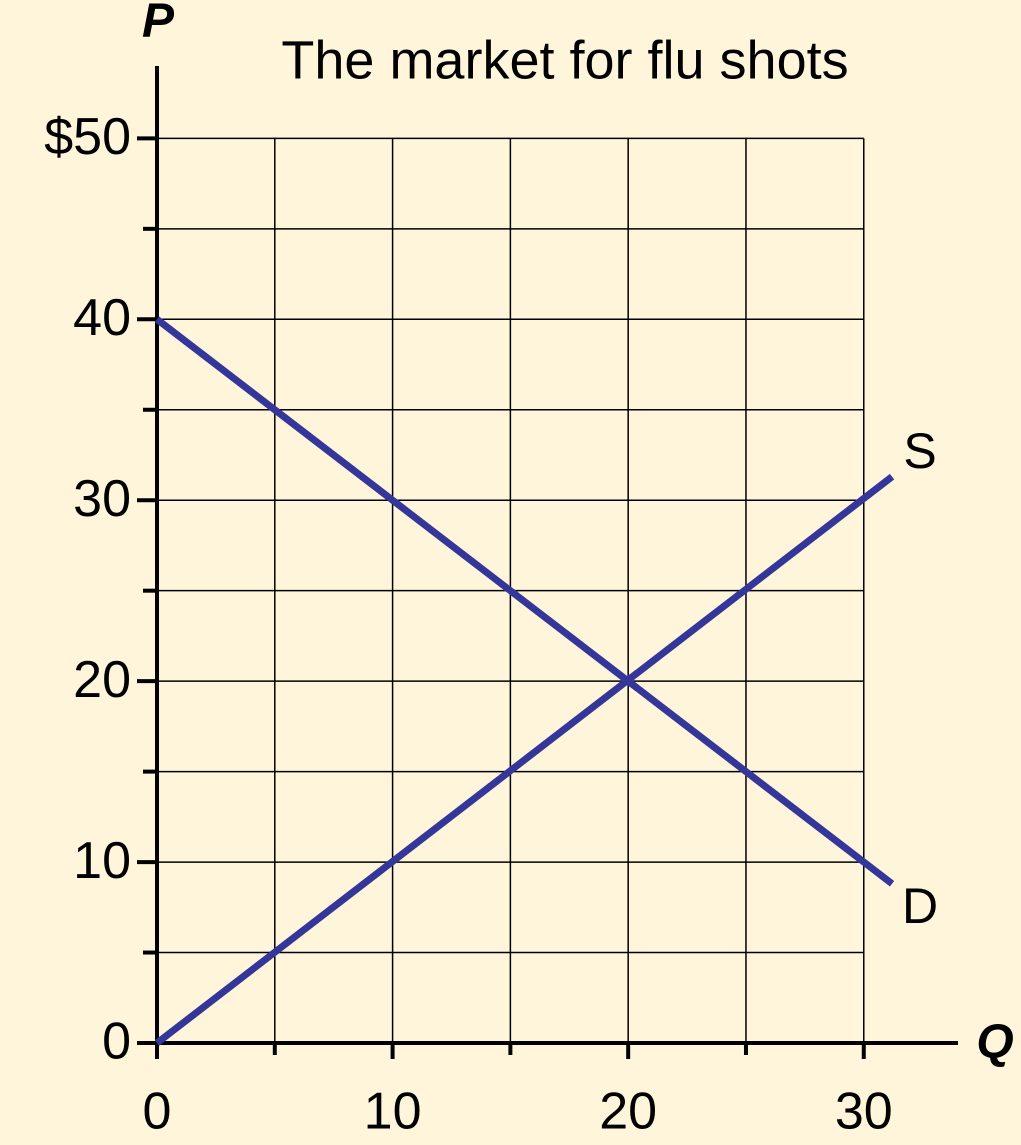 This screenshot has height=1145, width=1021. Describe the element at coordinates (628, 1111) in the screenshot. I see `x-tick-label: 20` at that location.